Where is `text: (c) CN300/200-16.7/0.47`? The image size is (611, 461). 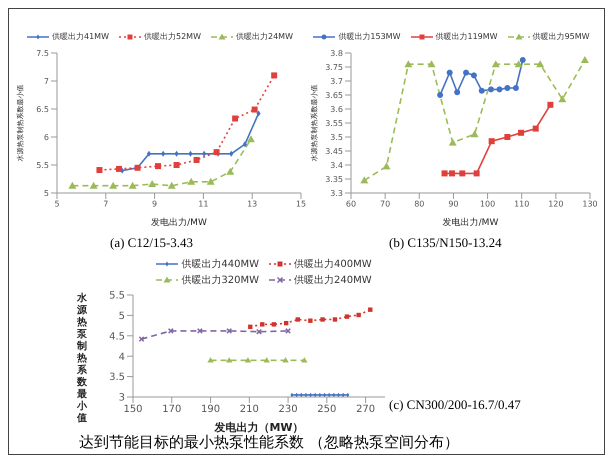 text: (c) CN300/200-16.7/0.47 is located at coordinates (455, 405).